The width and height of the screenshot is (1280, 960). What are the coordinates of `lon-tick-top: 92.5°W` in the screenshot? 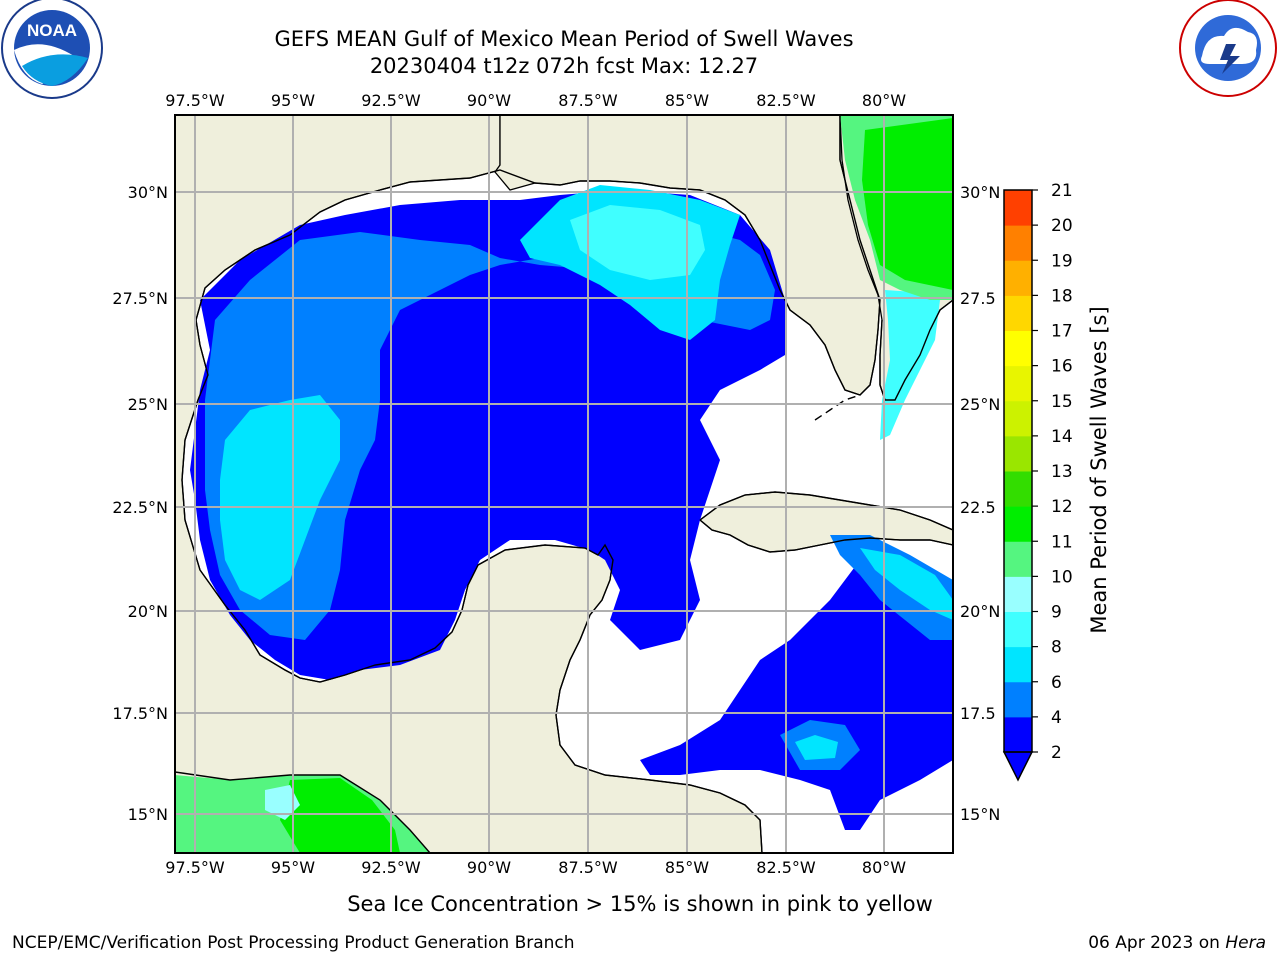 It's located at (391, 100).